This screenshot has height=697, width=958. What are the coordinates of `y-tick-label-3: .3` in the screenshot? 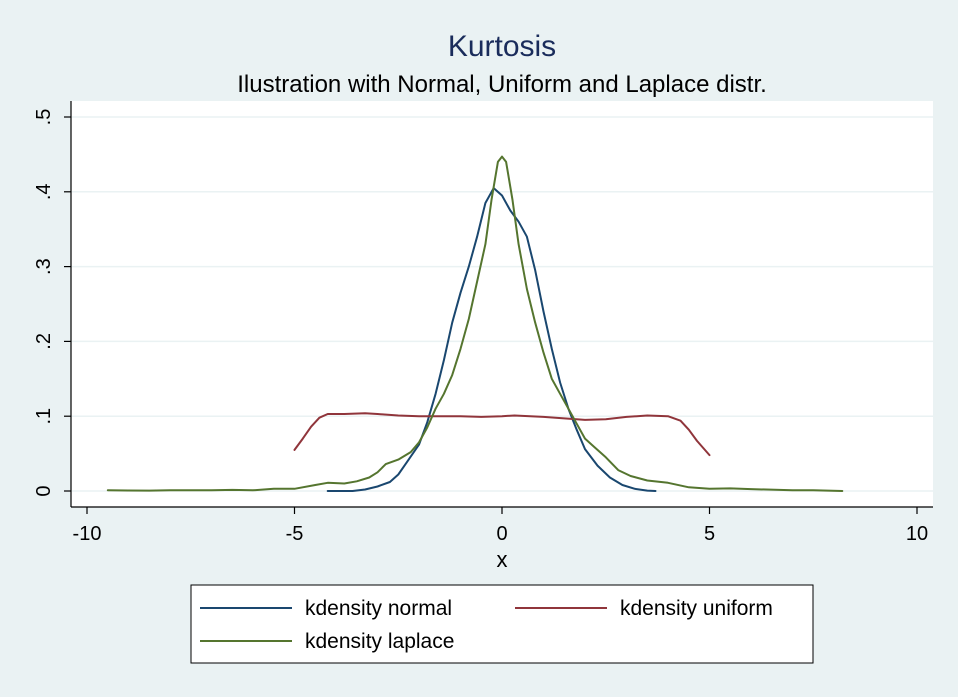 It's located at (44, 266).